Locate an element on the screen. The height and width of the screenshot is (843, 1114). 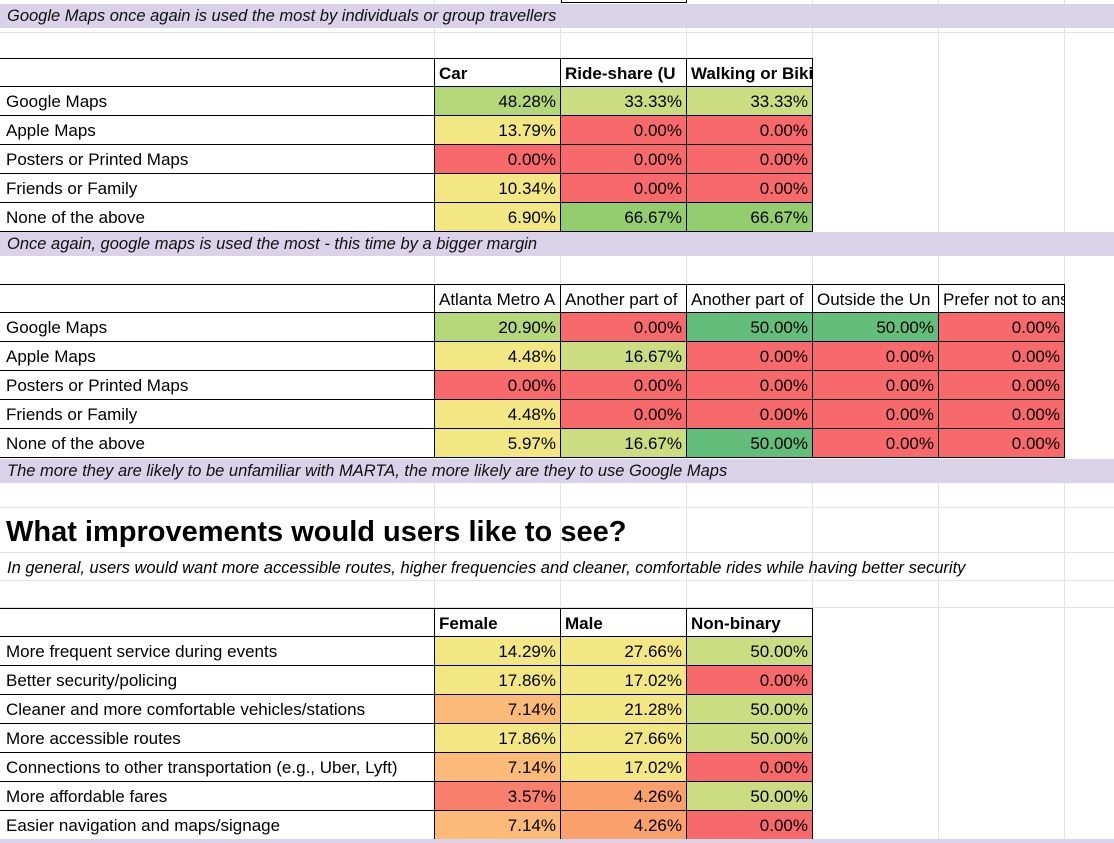
row-label: Easier navigation and maps/signage is located at coordinates (217, 825).